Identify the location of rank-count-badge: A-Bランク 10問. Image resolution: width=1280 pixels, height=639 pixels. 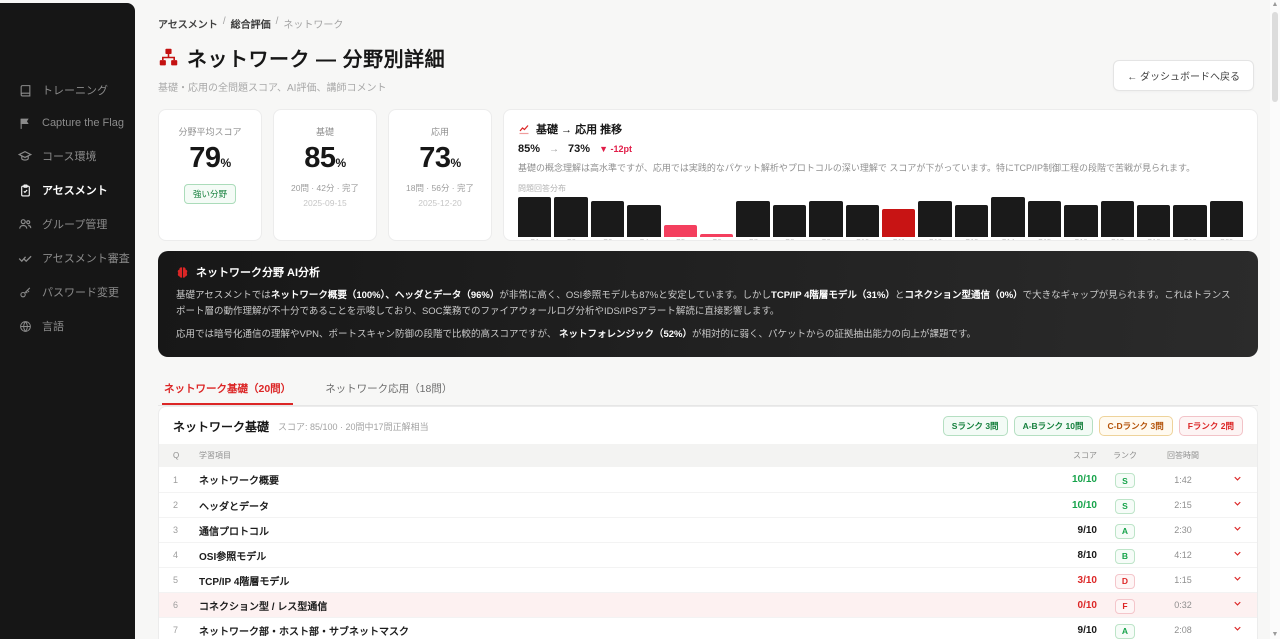
(1053, 426).